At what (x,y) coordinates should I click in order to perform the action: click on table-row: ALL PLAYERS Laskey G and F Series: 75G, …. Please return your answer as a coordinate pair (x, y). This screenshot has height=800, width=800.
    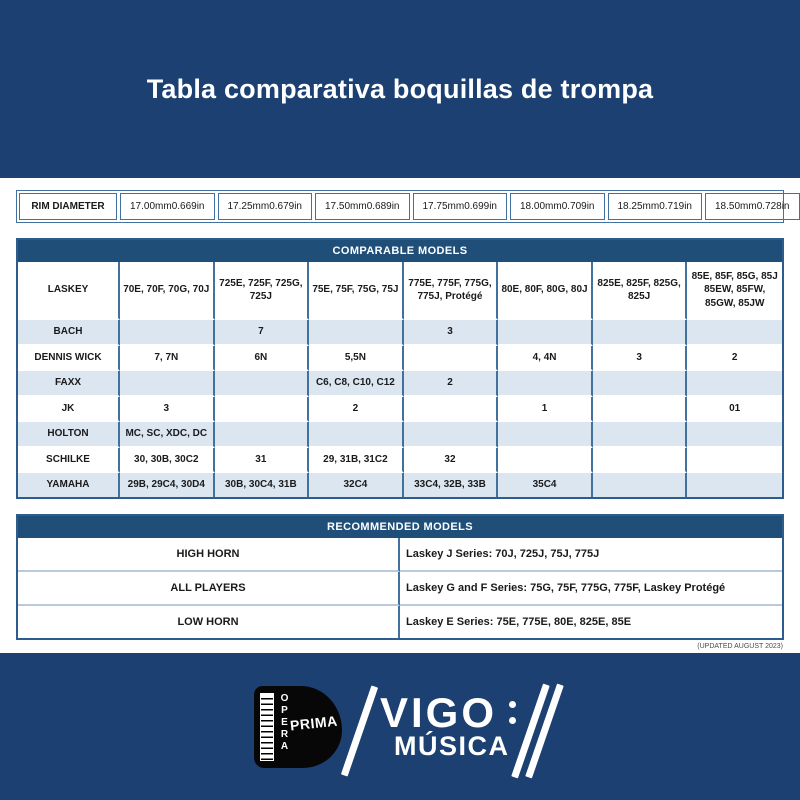
    Looking at the image, I should click on (400, 588).